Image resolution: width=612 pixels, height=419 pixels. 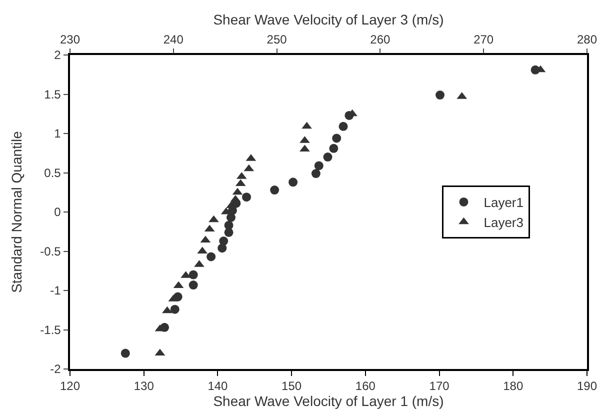 I want to click on x2-tick-label: 230, so click(x=70, y=39).